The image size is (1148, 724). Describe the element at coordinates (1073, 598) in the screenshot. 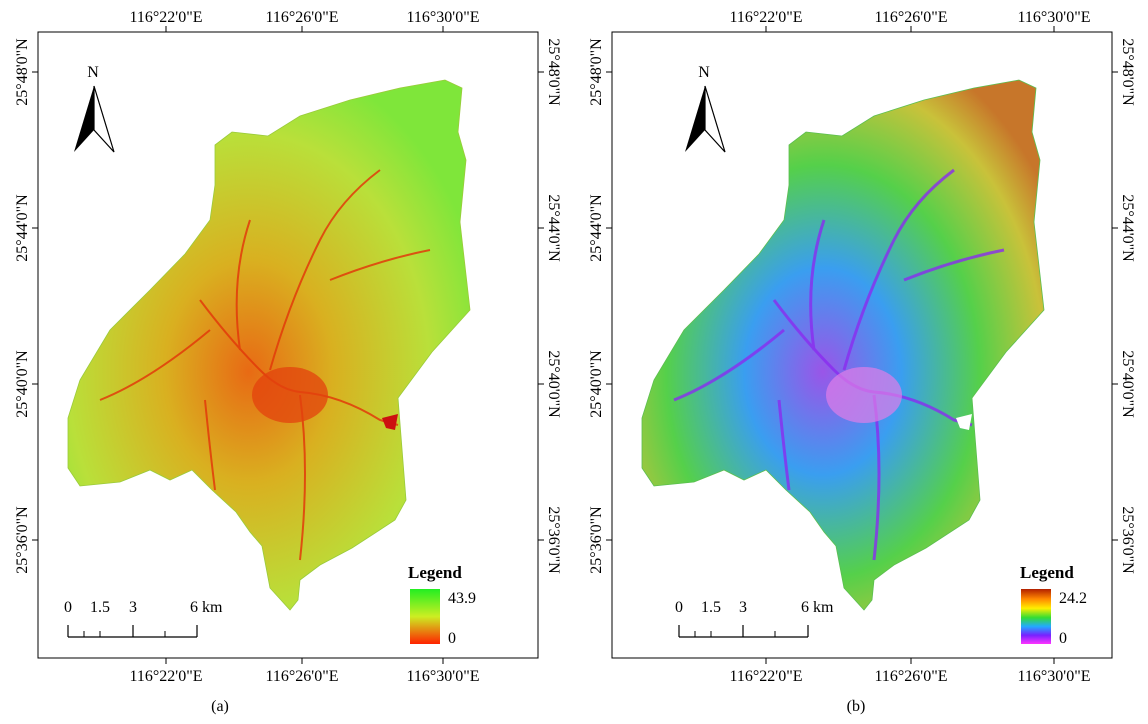

I see `legend-max-label: 24.2` at that location.